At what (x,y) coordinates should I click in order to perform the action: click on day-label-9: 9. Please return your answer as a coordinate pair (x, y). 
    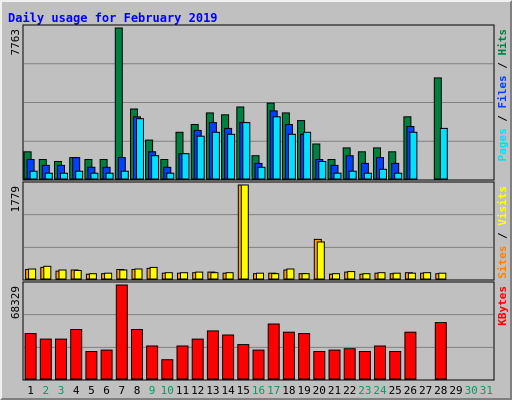
    Looking at the image, I should click on (152, 390).